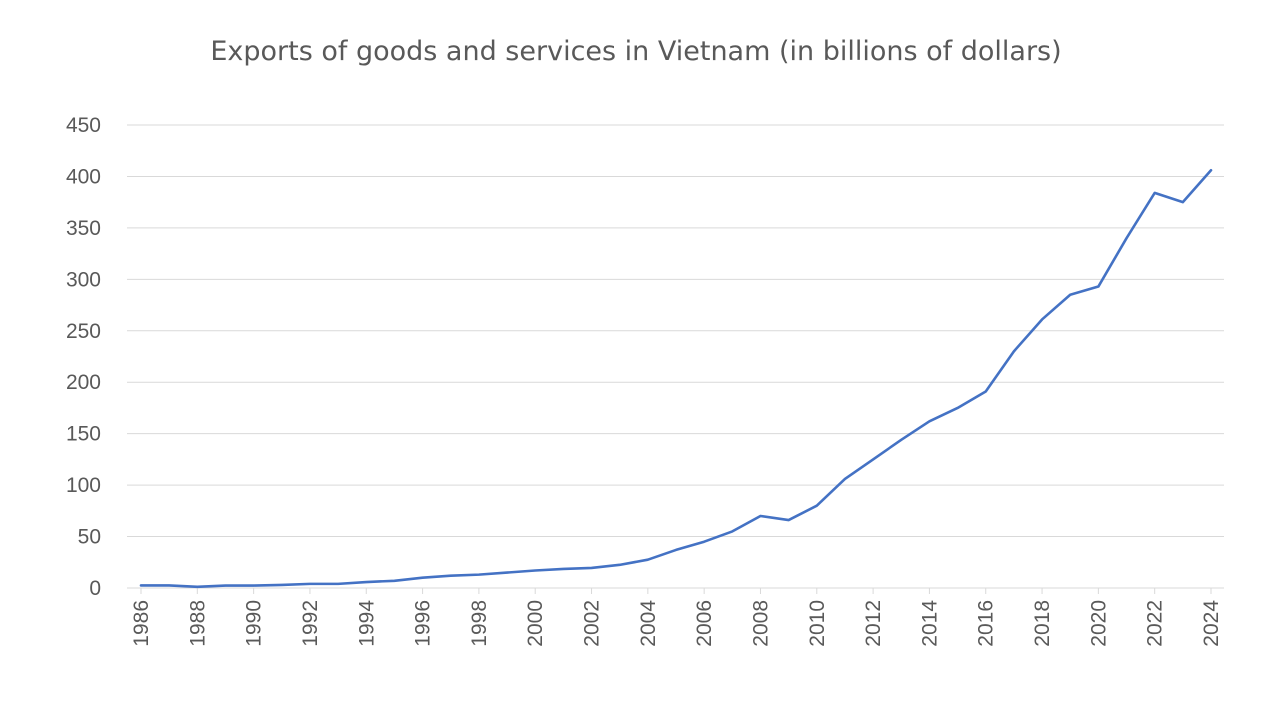 The height and width of the screenshot is (720, 1280). What do you see at coordinates (83, 176) in the screenshot?
I see `y-tick-label: 400` at bounding box center [83, 176].